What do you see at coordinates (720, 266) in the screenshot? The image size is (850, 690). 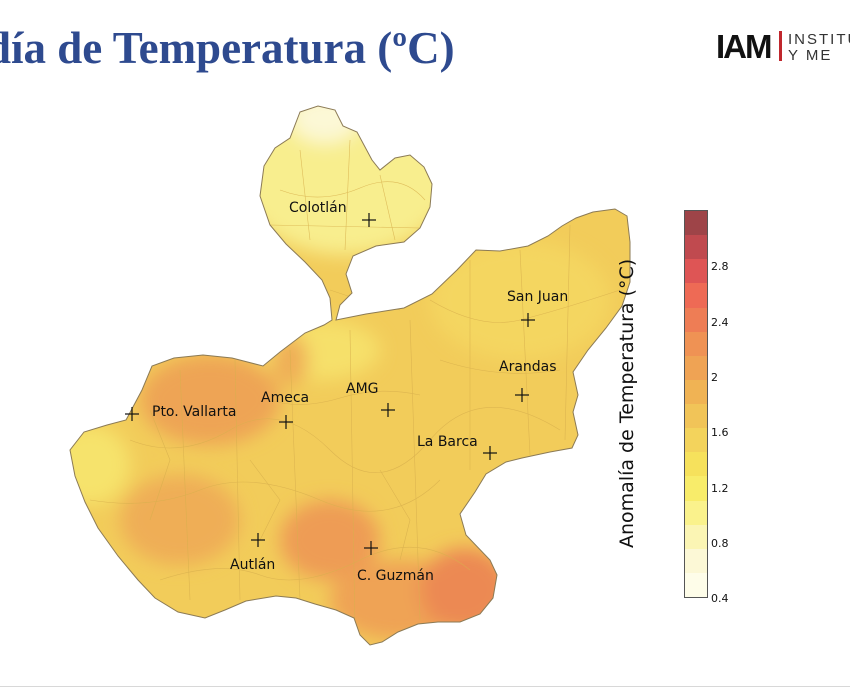 I see `legend-tick: 2.8` at bounding box center [720, 266].